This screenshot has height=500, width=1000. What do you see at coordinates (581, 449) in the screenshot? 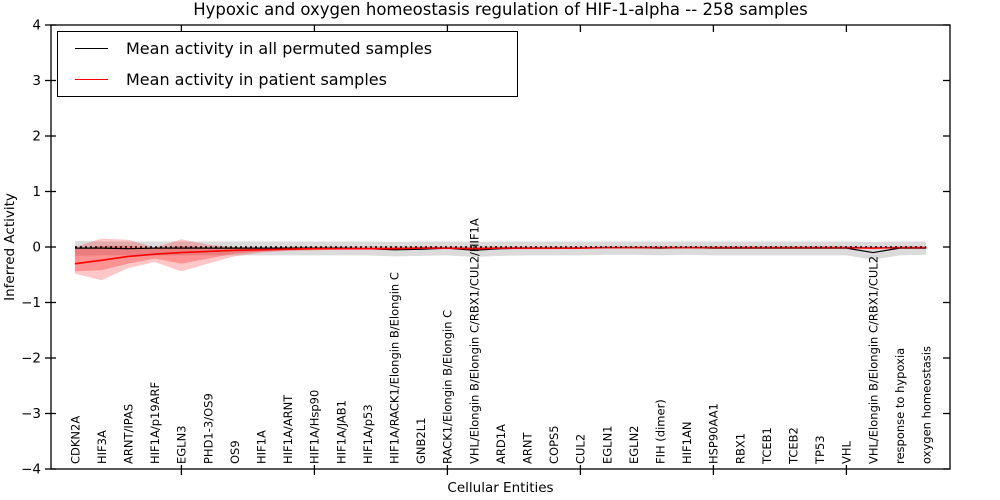
I see `x-category-label: CUL2` at bounding box center [581, 449].